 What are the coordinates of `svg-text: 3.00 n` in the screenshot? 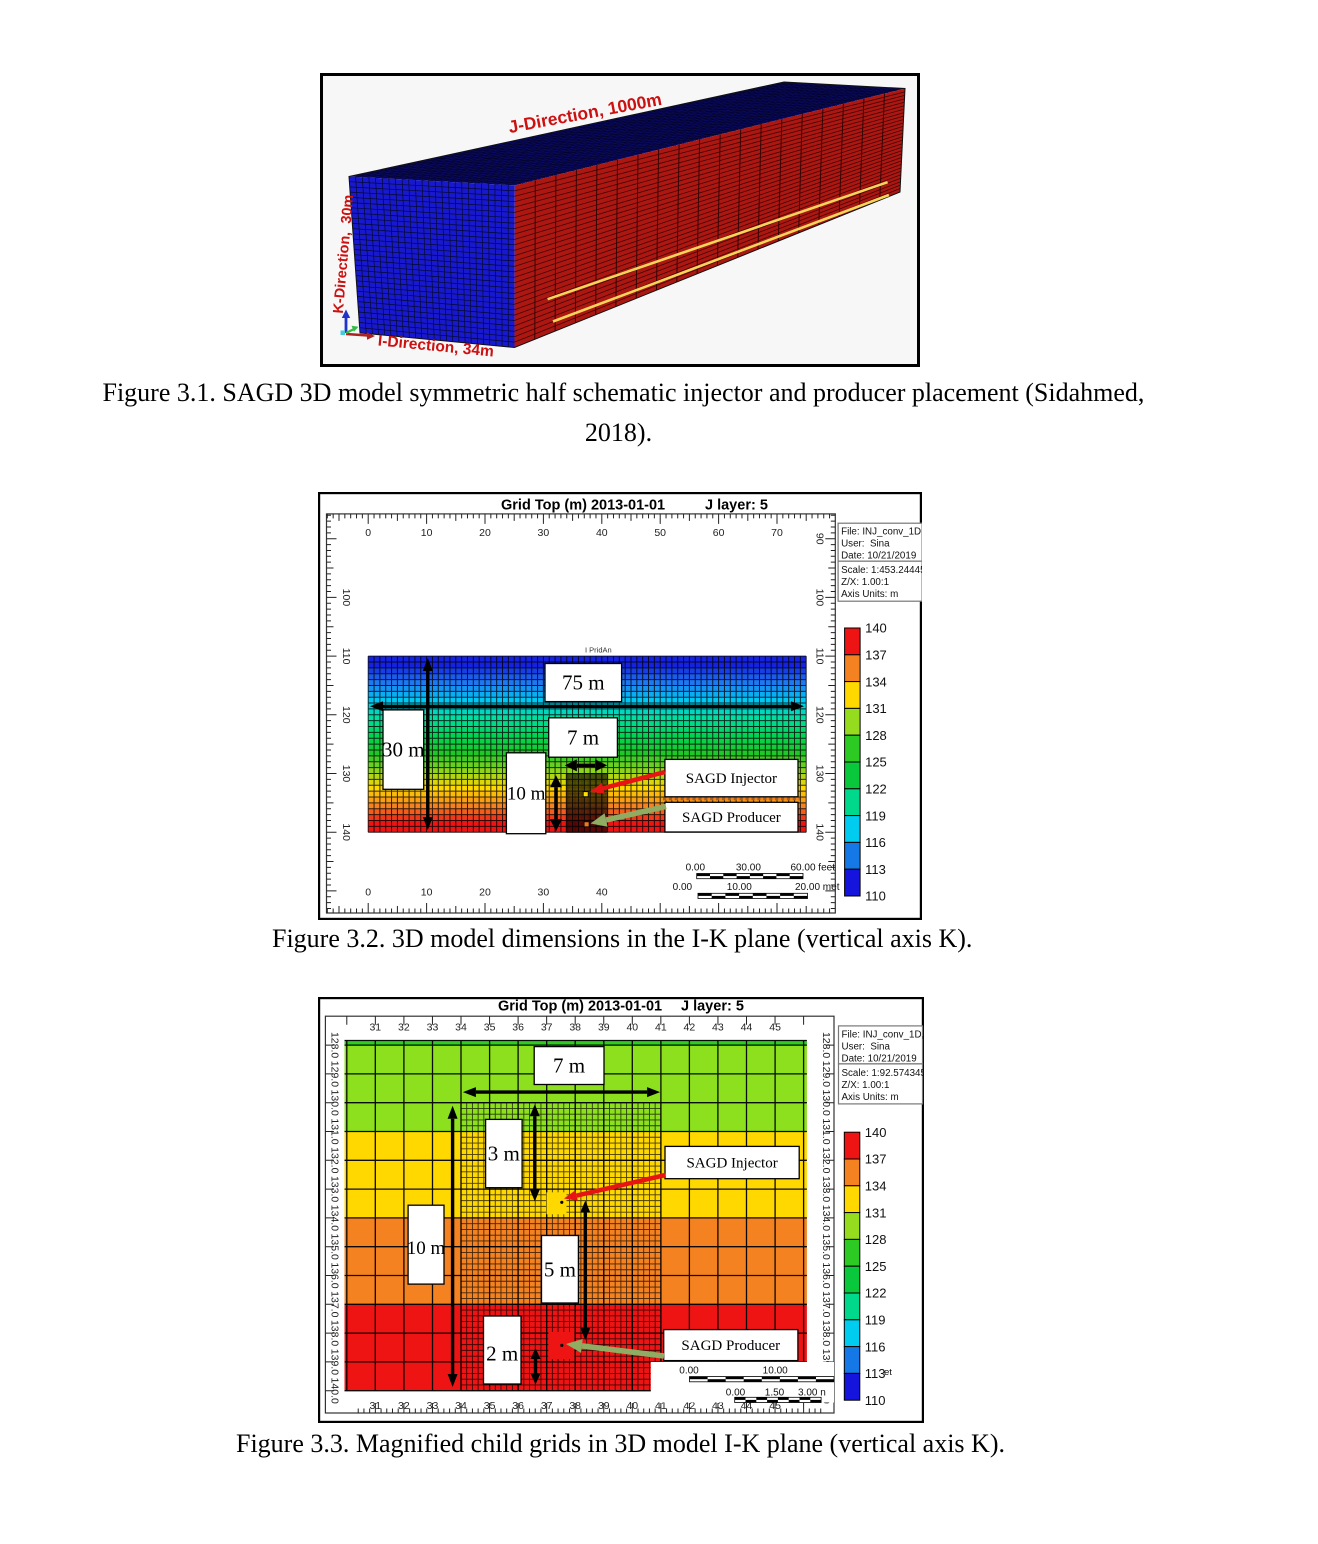 It's located at (812, 1392).